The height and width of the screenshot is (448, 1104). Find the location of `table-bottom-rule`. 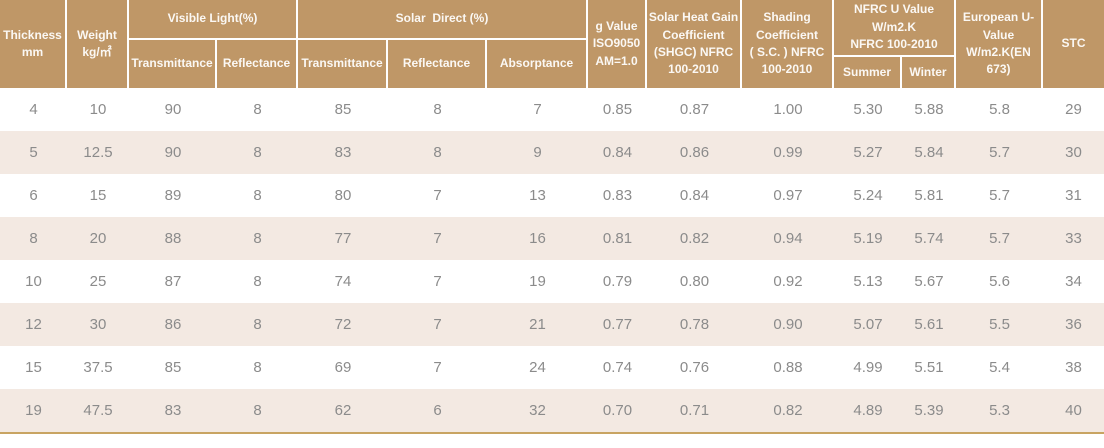

table-bottom-rule is located at coordinates (552, 433).